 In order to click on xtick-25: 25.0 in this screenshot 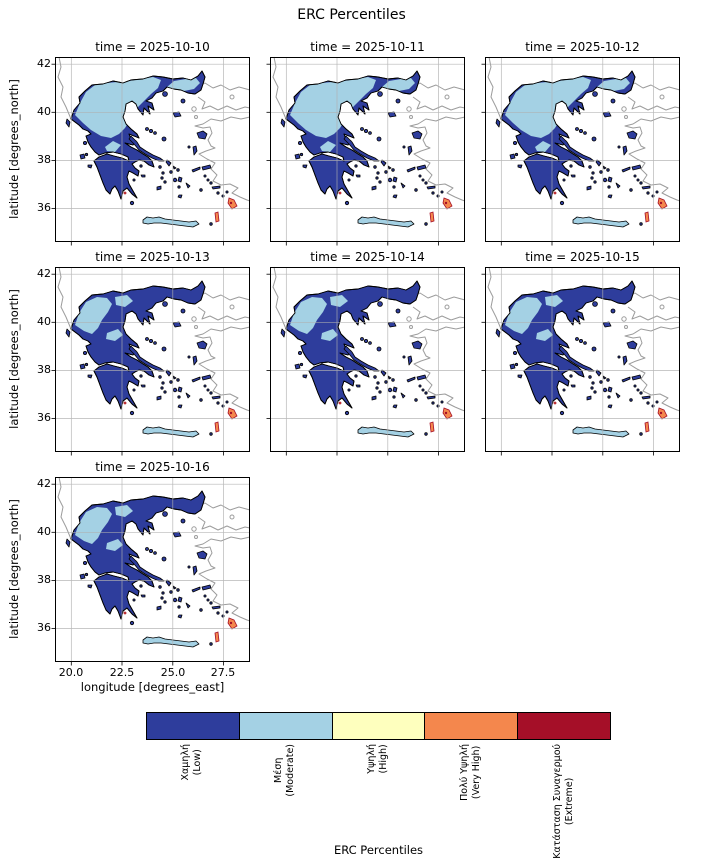, I will do `click(173, 672)`.